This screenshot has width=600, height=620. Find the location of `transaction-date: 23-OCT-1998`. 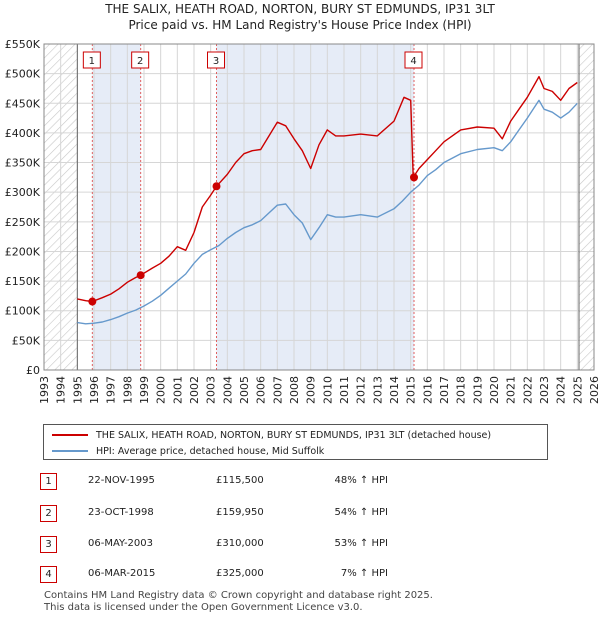

transaction-date: 23-OCT-1998 is located at coordinates (121, 512).